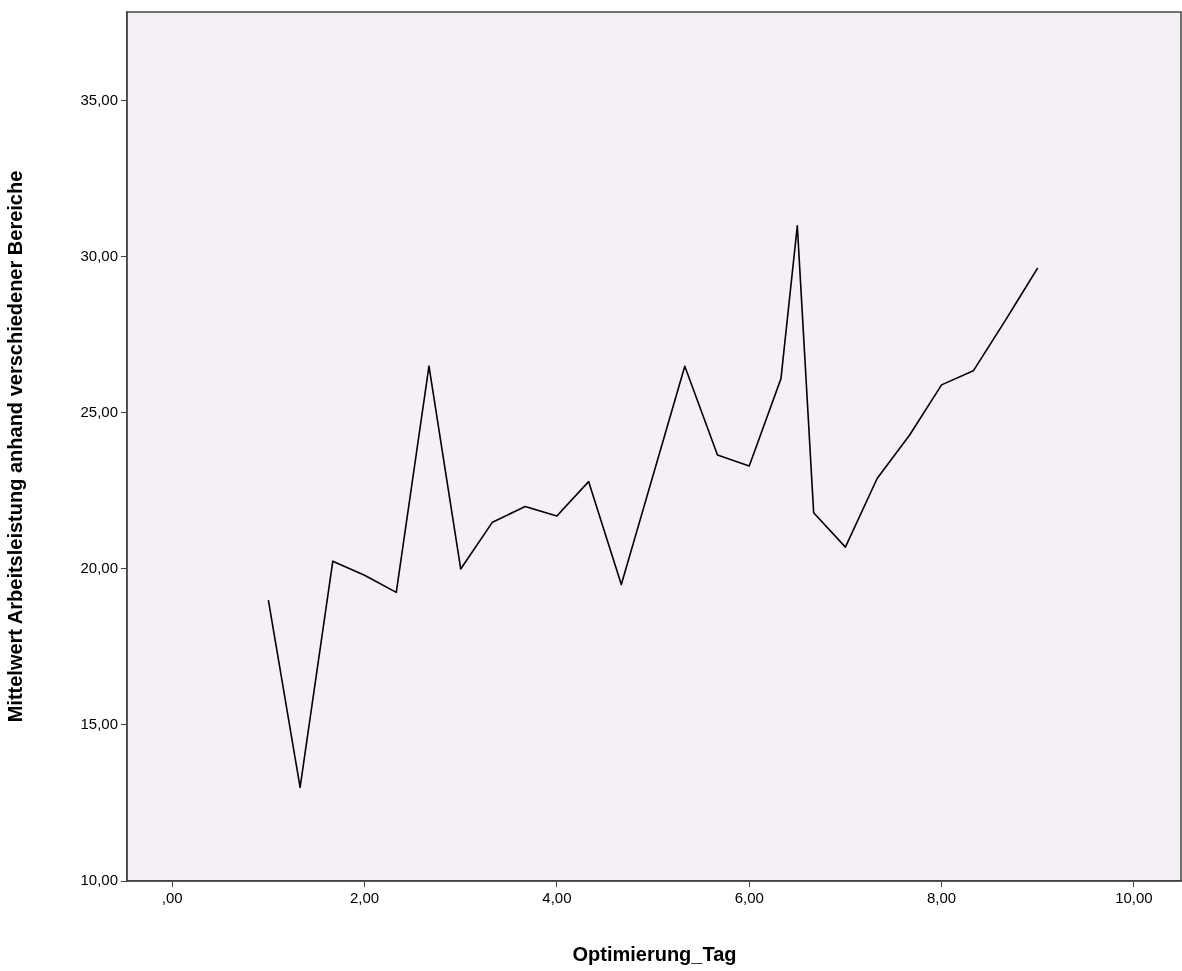  Describe the element at coordinates (99, 724) in the screenshot. I see `y-tick-label: 15,00` at that location.